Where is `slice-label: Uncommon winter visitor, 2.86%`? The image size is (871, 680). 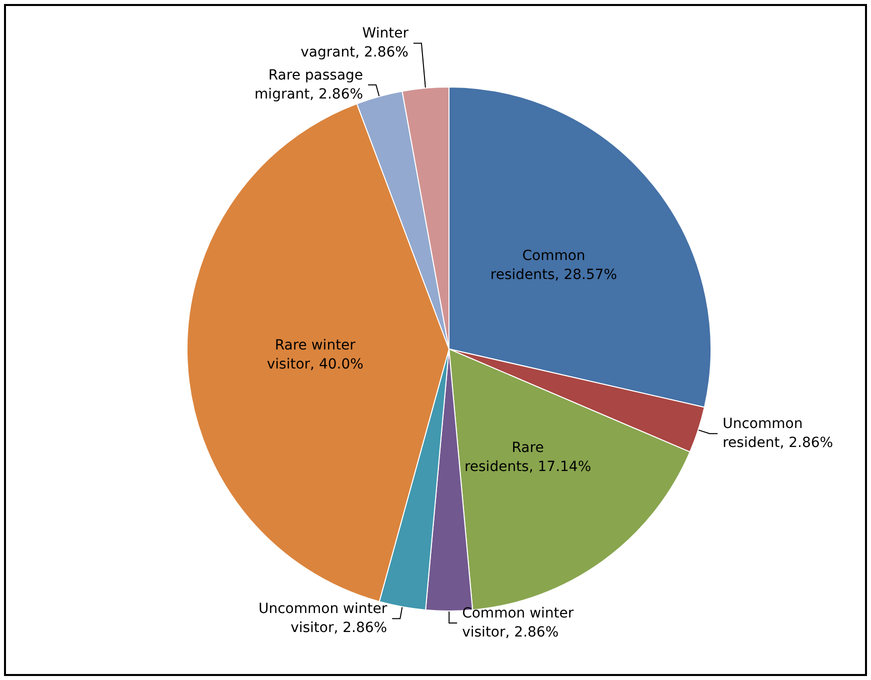
slice-label: Uncommon winter visitor, 2.86% is located at coordinates (323, 618).